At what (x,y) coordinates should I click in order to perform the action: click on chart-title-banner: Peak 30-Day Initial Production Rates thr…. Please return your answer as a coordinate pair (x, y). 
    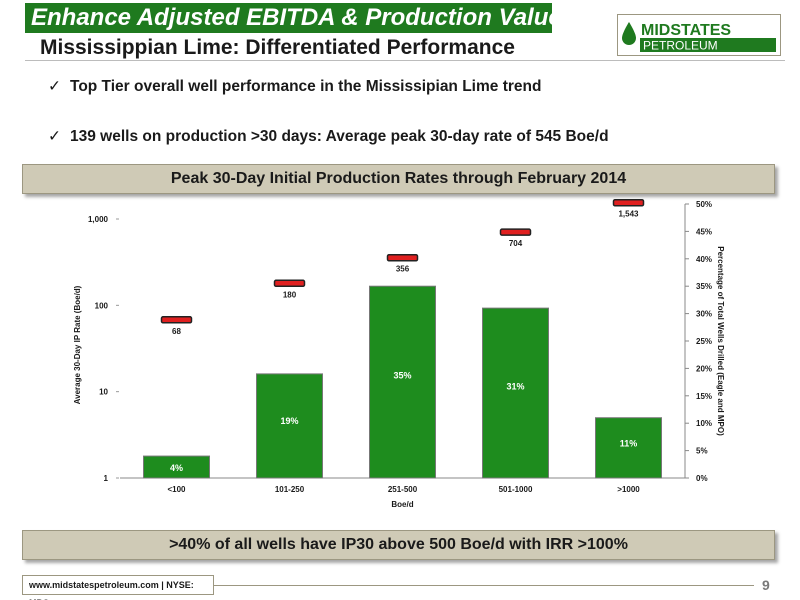
    Looking at the image, I should click on (398, 179).